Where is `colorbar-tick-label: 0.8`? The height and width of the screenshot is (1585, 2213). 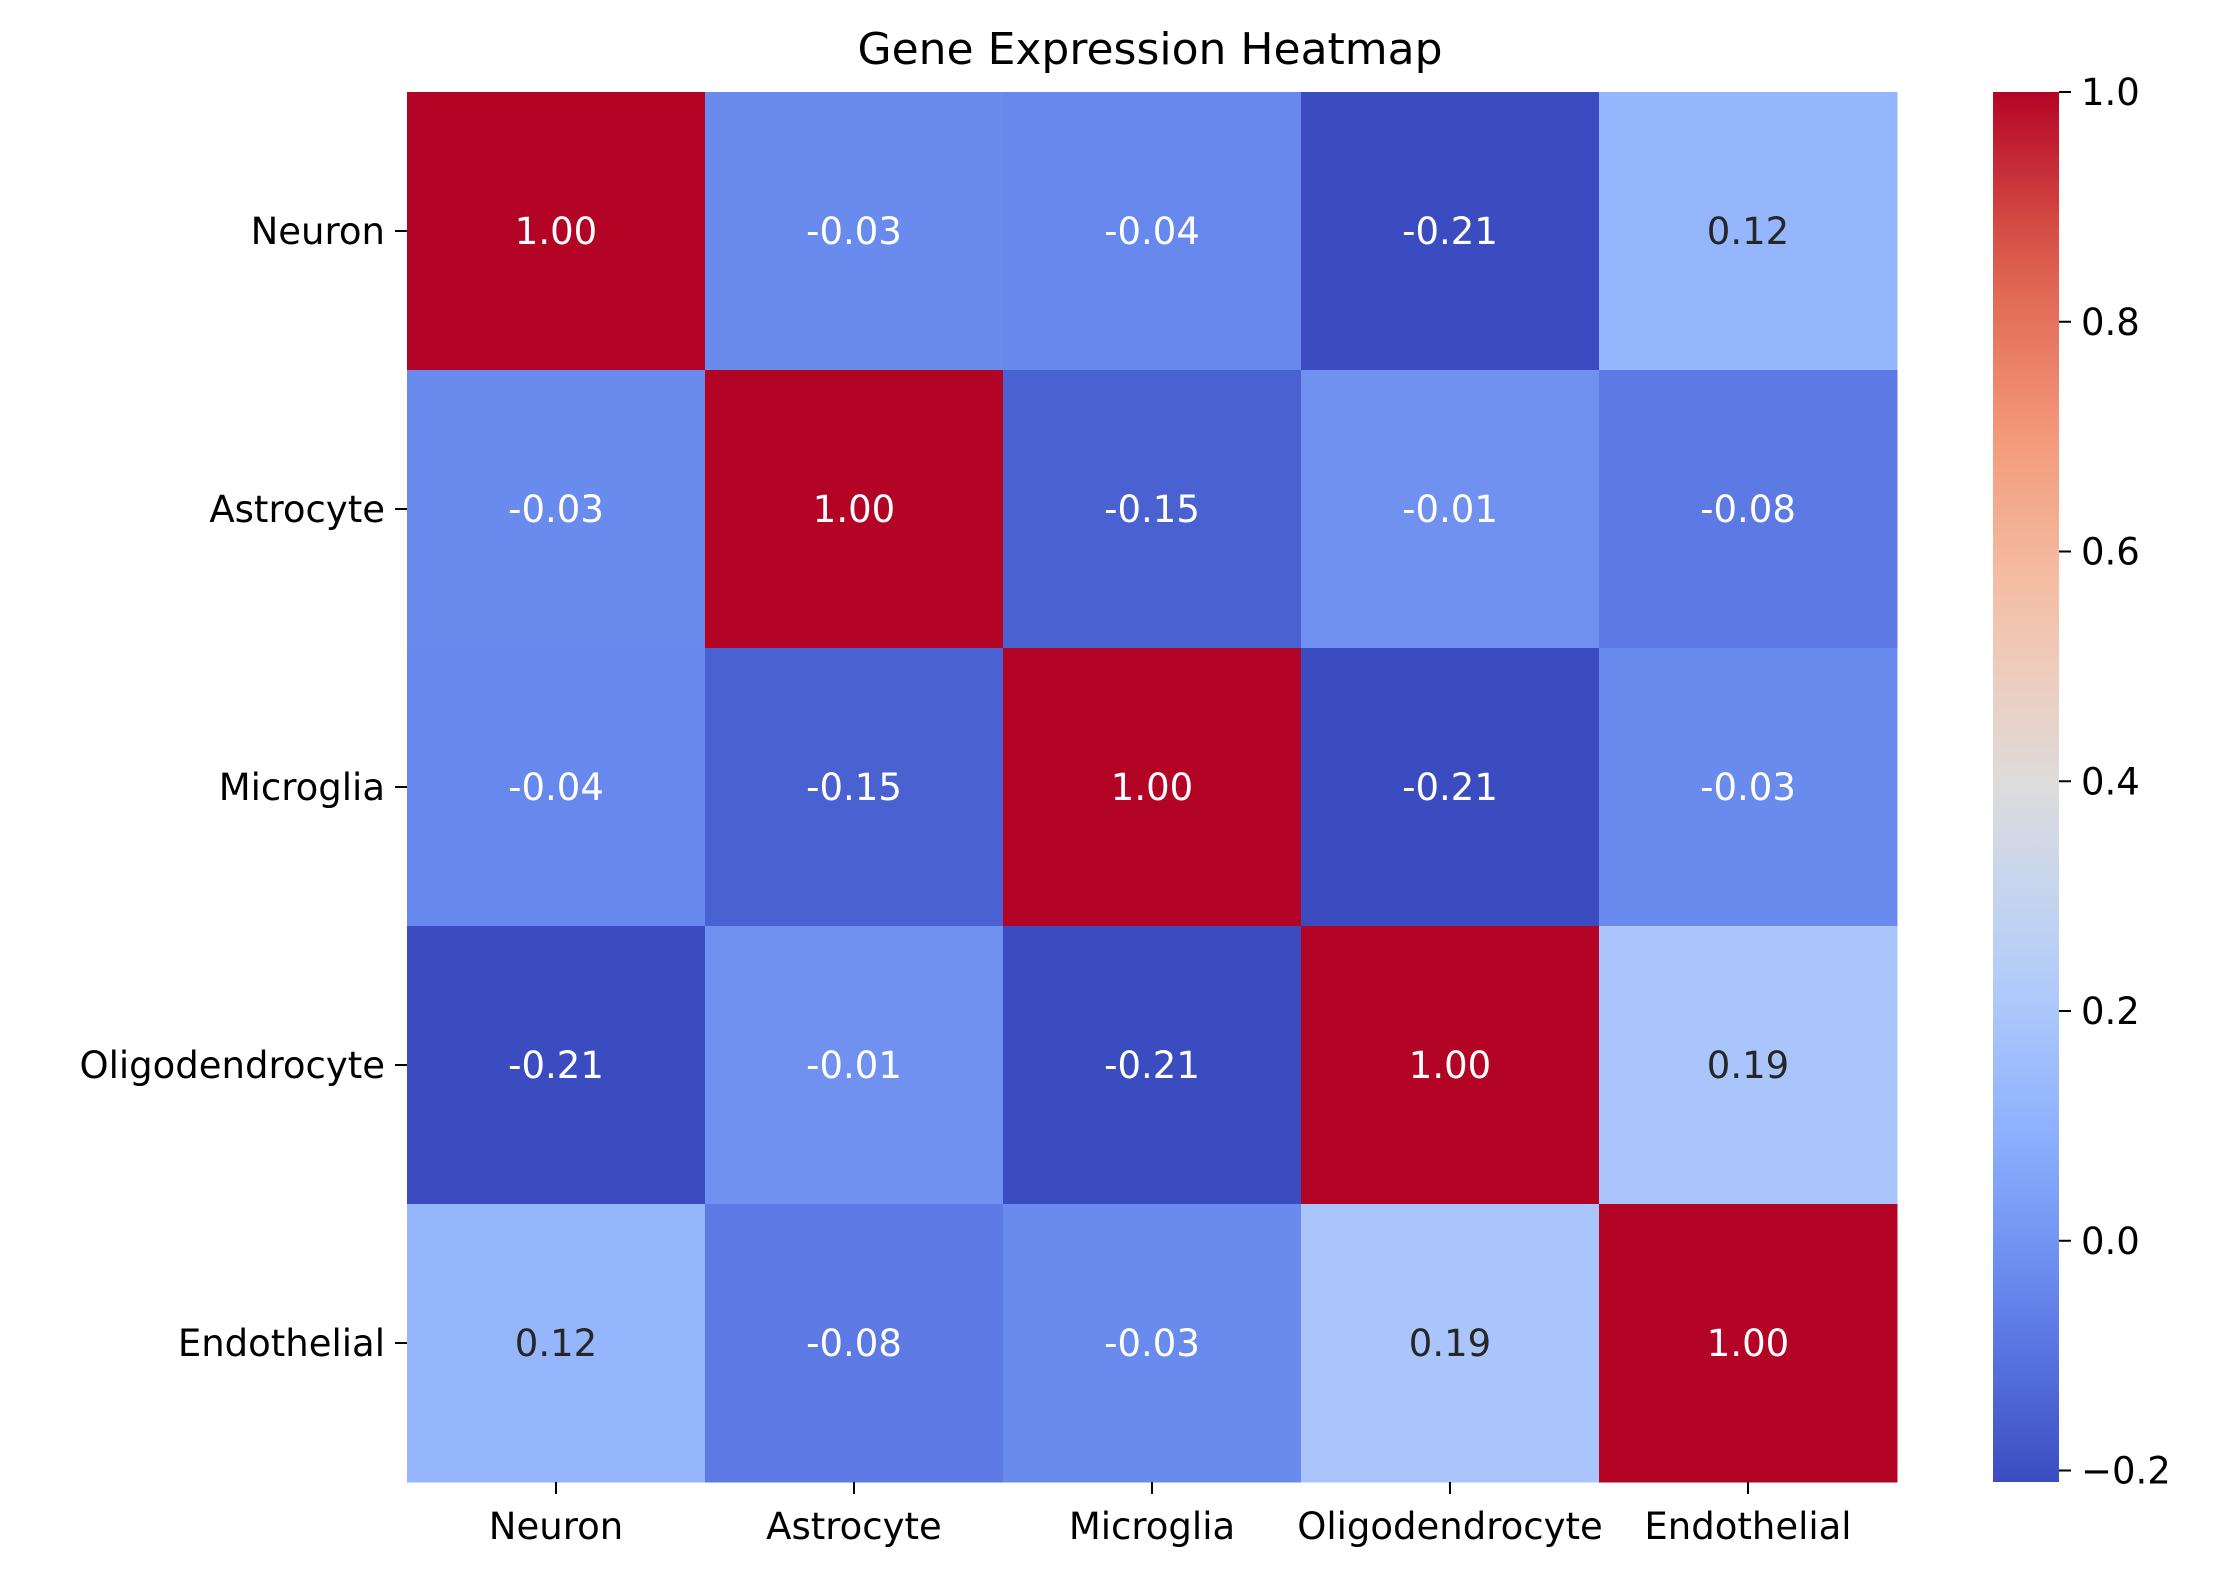 colorbar-tick-label: 0.8 is located at coordinates (2110, 322).